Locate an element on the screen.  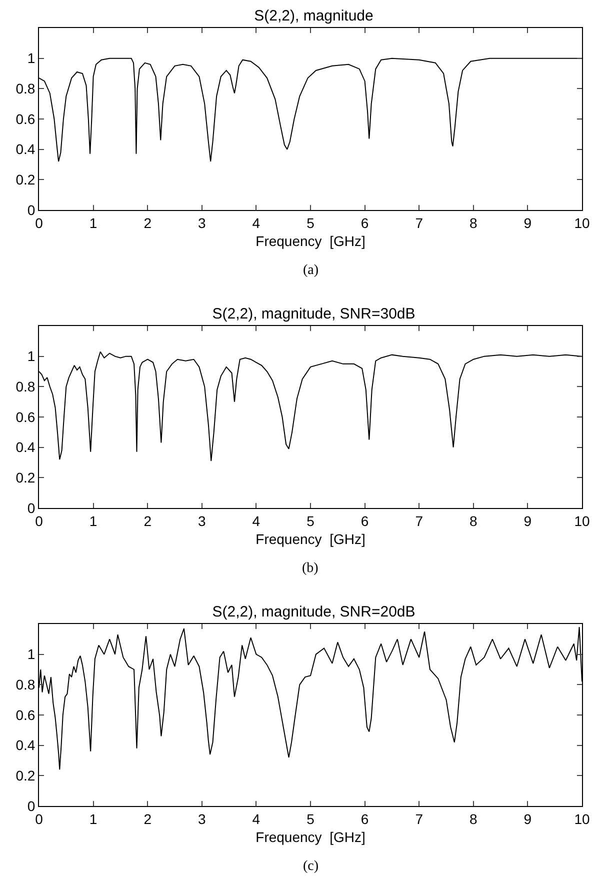
chart-title: S(2,2), magnitude, SNR=30dB is located at coordinates (314, 314).